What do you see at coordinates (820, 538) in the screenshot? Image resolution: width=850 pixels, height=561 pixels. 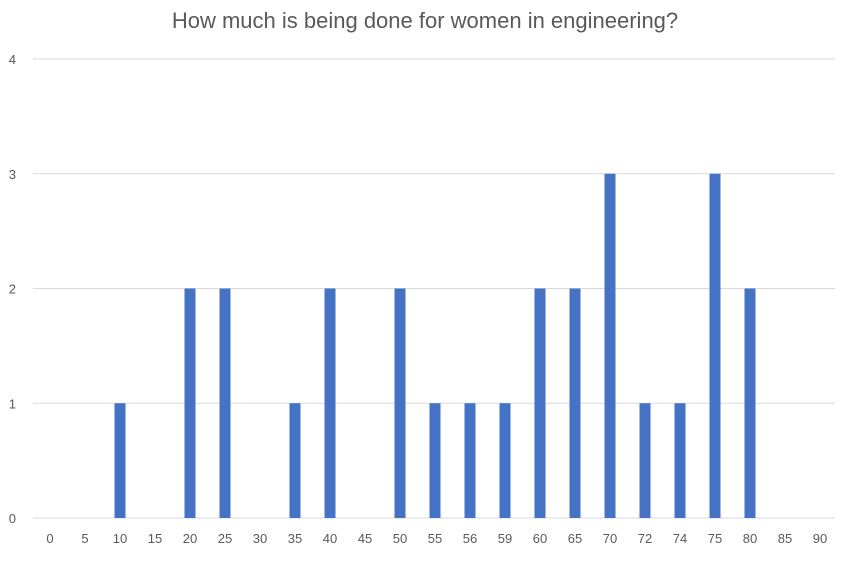 I see `x-tick-label: 90` at bounding box center [820, 538].